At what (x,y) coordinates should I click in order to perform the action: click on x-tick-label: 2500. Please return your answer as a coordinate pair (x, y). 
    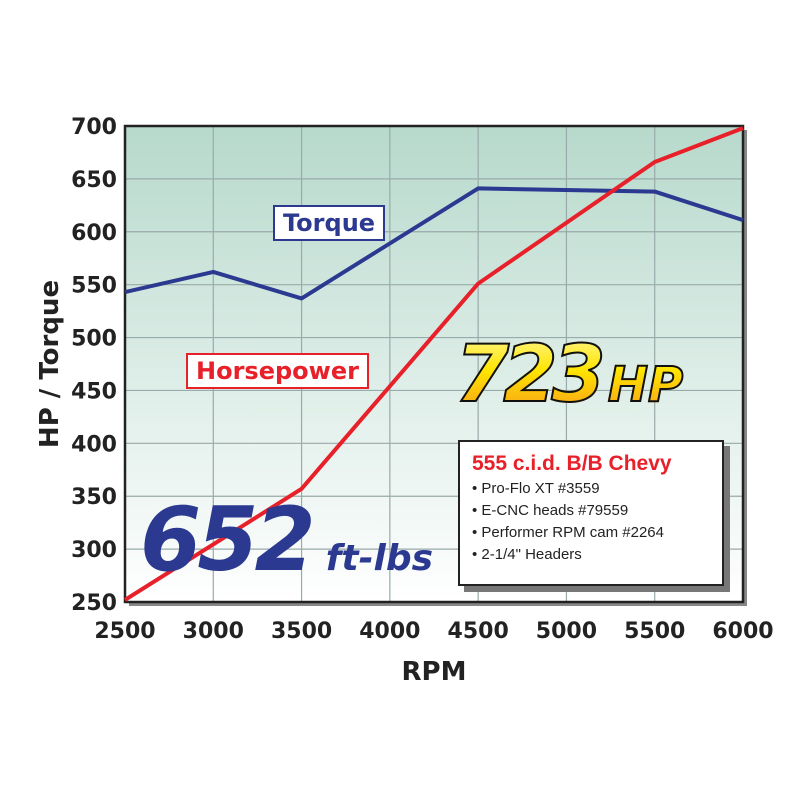
    Looking at the image, I should click on (124, 631).